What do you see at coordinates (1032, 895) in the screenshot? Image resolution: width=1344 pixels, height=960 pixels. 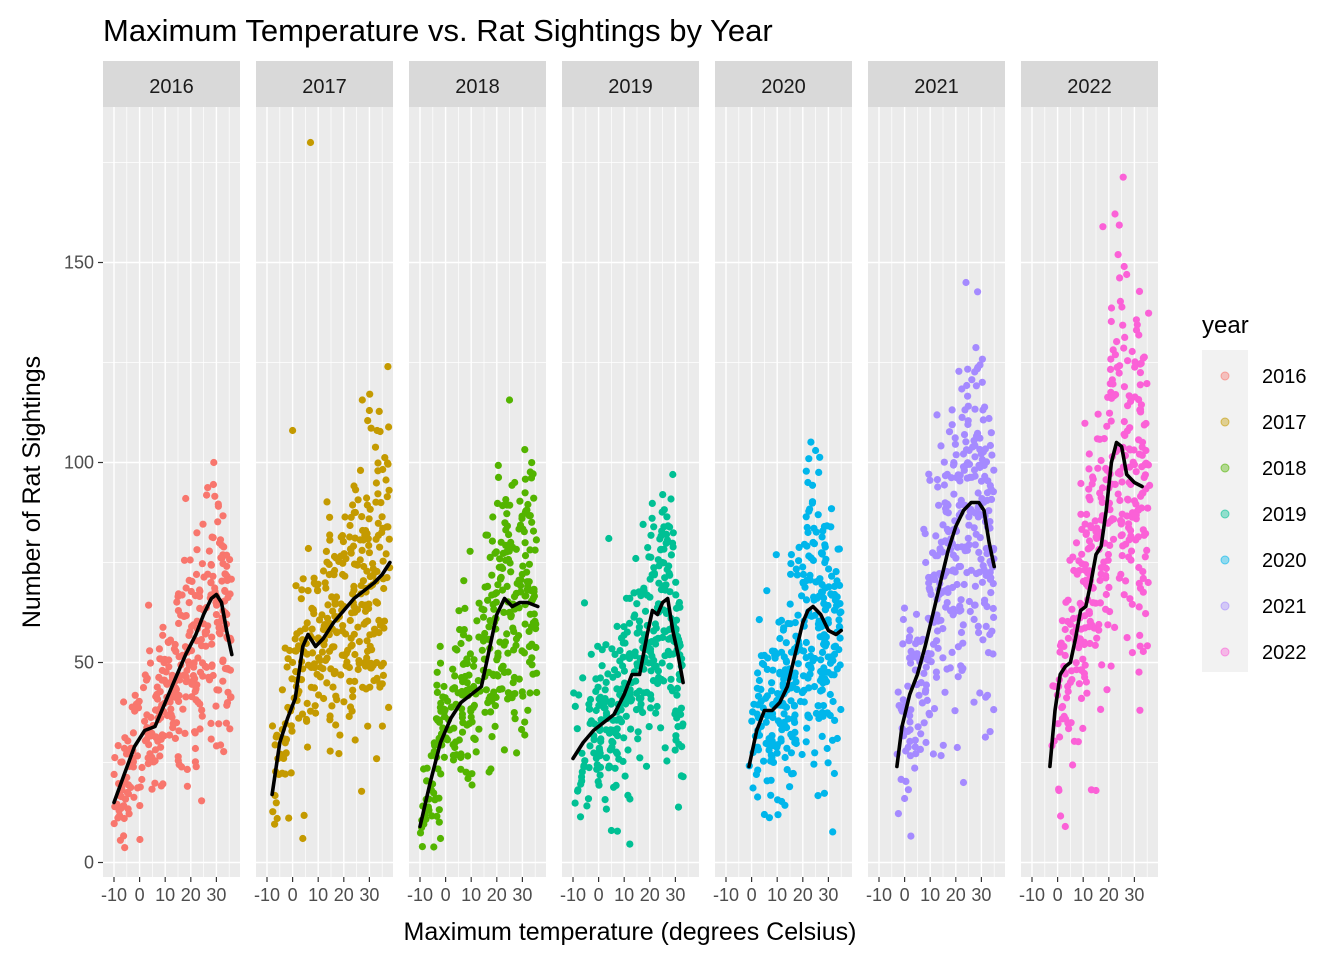 I see `x-tick-label: -10` at bounding box center [1032, 895].